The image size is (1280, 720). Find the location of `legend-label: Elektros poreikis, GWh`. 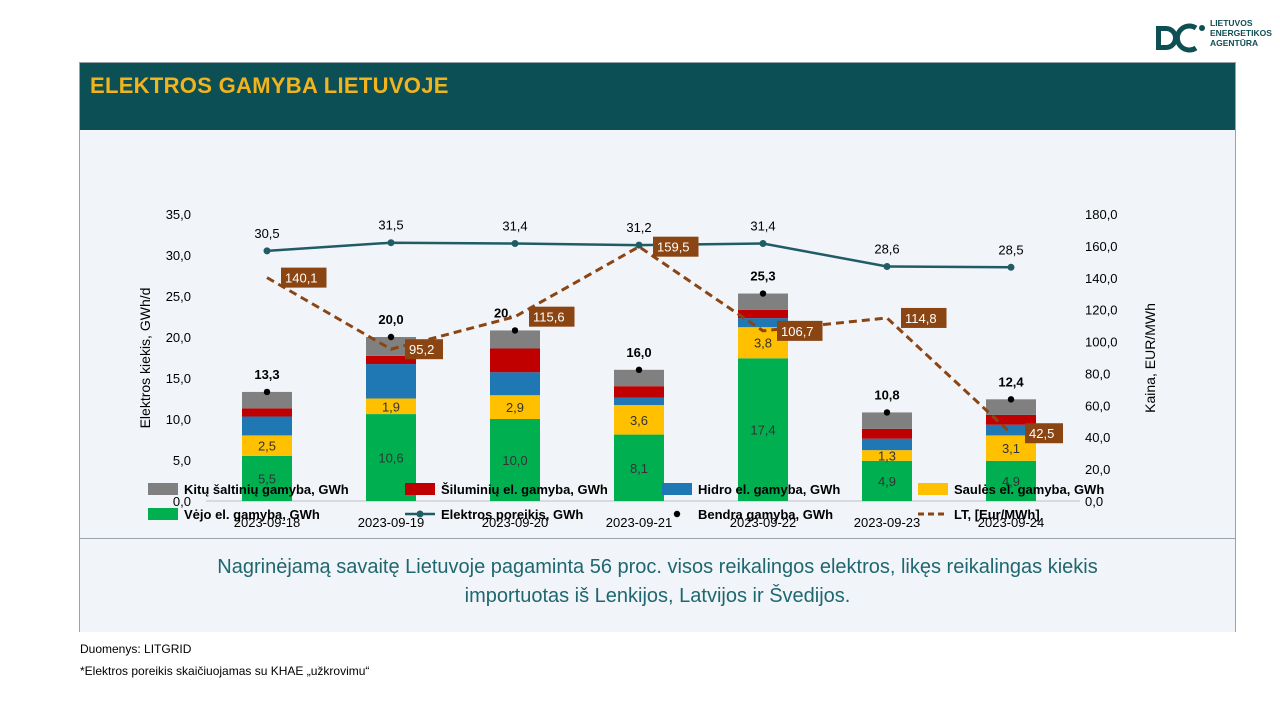

legend-label: Elektros poreikis, GWh is located at coordinates (512, 514).